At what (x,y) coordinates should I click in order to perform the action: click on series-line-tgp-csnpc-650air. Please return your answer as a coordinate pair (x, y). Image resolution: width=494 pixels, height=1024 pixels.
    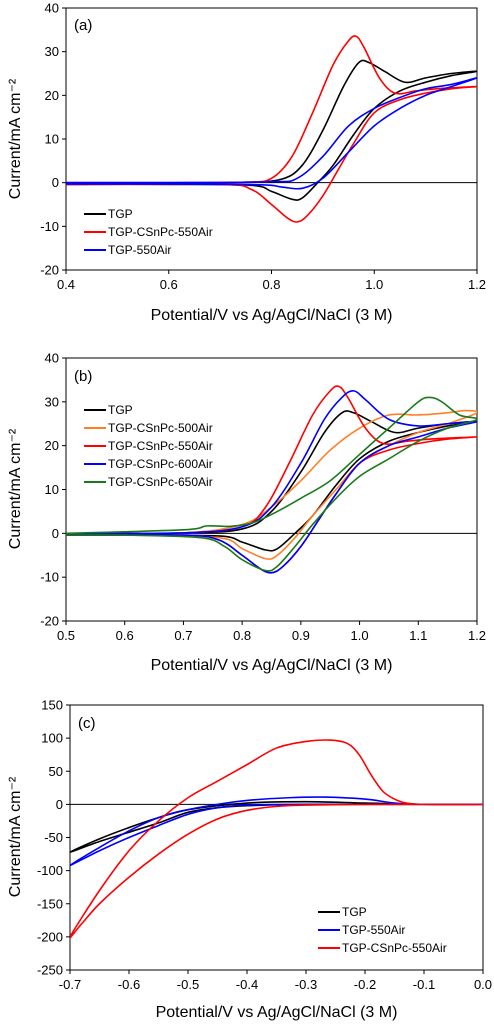
    Looking at the image, I should click on (271, 484).